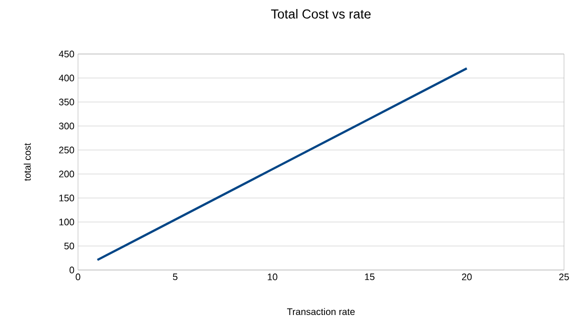  What do you see at coordinates (66, 150) in the screenshot?
I see `y-tick-label: 250` at bounding box center [66, 150].